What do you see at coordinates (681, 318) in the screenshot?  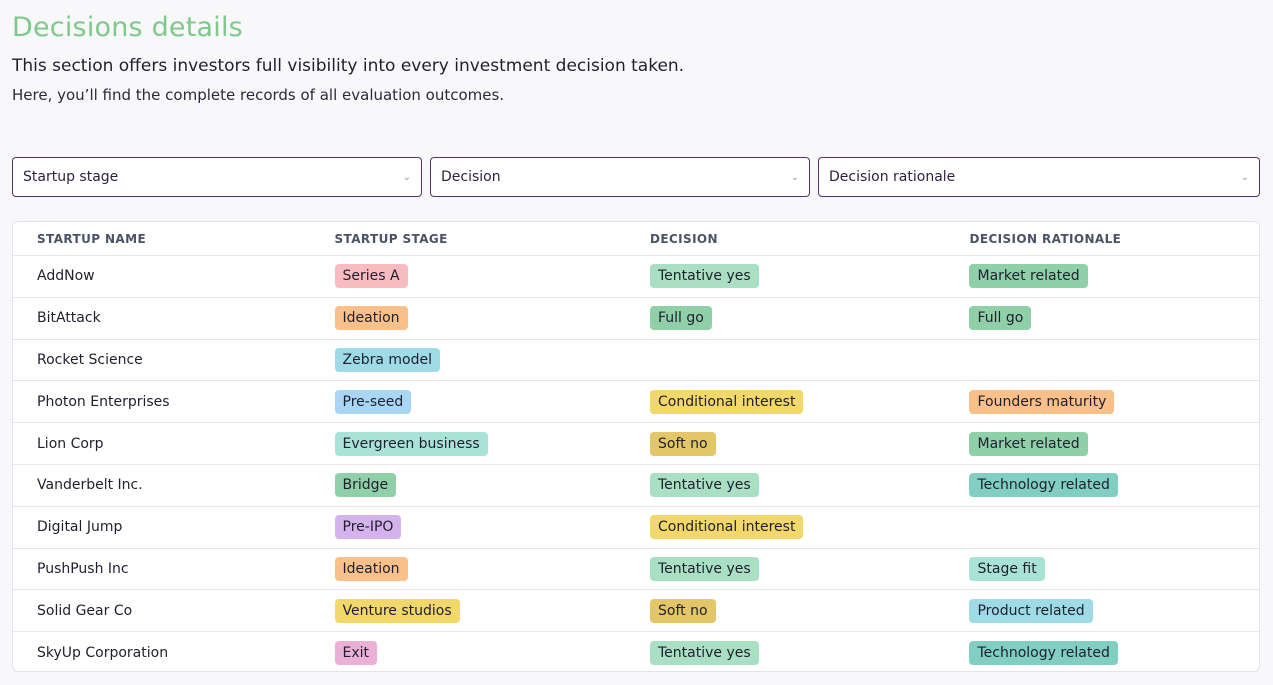 I see `decision-badge: Full go` at bounding box center [681, 318].